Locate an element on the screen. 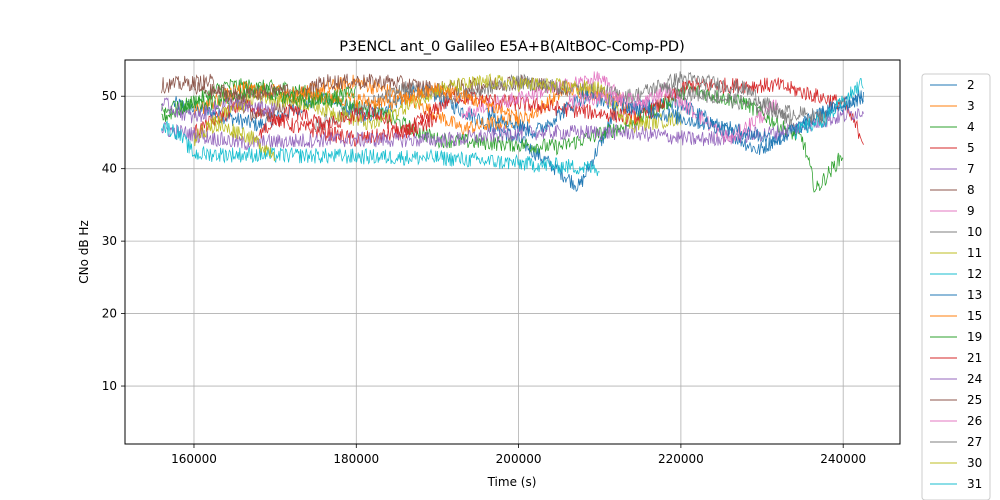  y-tick-label: 50 is located at coordinates (109, 96).